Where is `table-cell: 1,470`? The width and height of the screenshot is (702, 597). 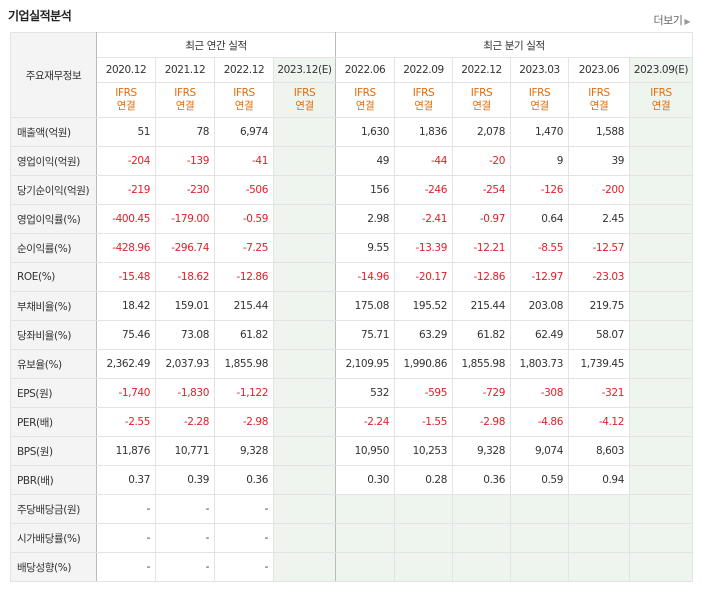
table-cell: 1,470 is located at coordinates (539, 132).